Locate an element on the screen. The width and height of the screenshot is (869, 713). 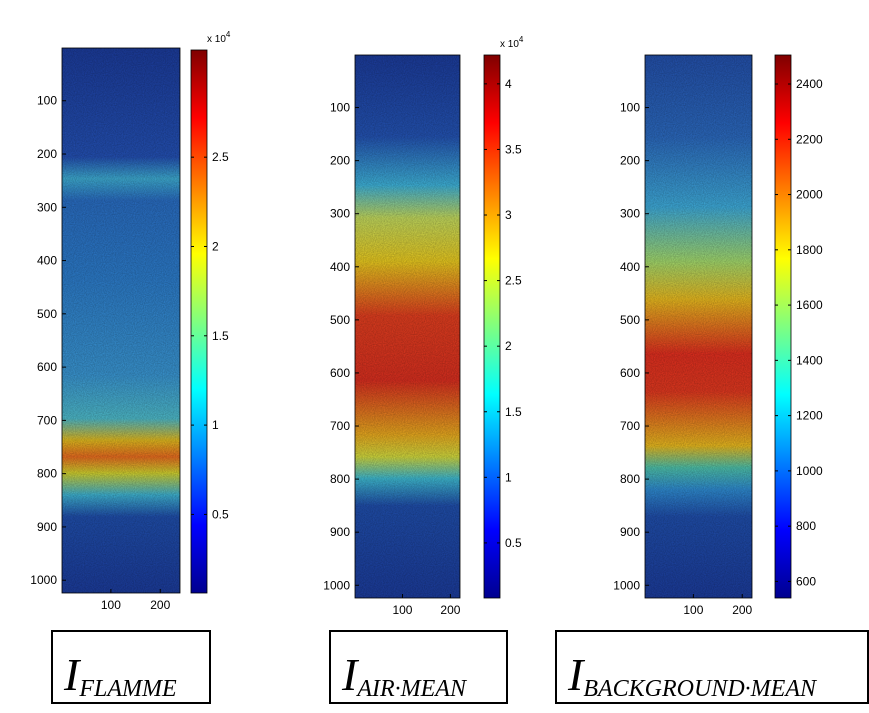
colorbar-tick-label: 1800 is located at coordinates (809, 250).